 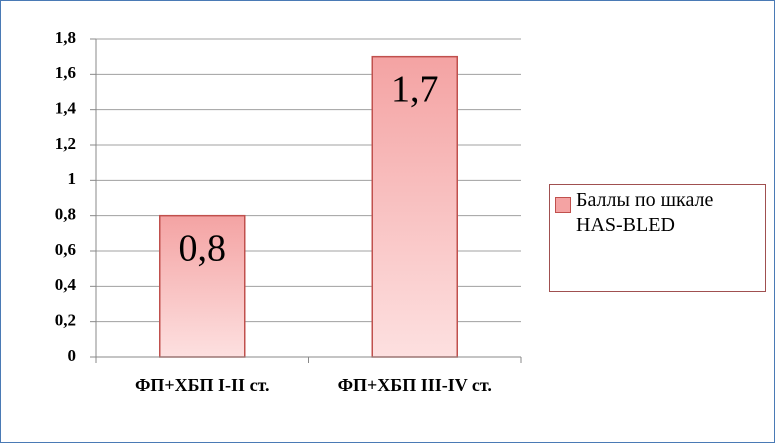 What do you see at coordinates (65, 320) in the screenshot?
I see `y-tick-label: 0,2` at bounding box center [65, 320].